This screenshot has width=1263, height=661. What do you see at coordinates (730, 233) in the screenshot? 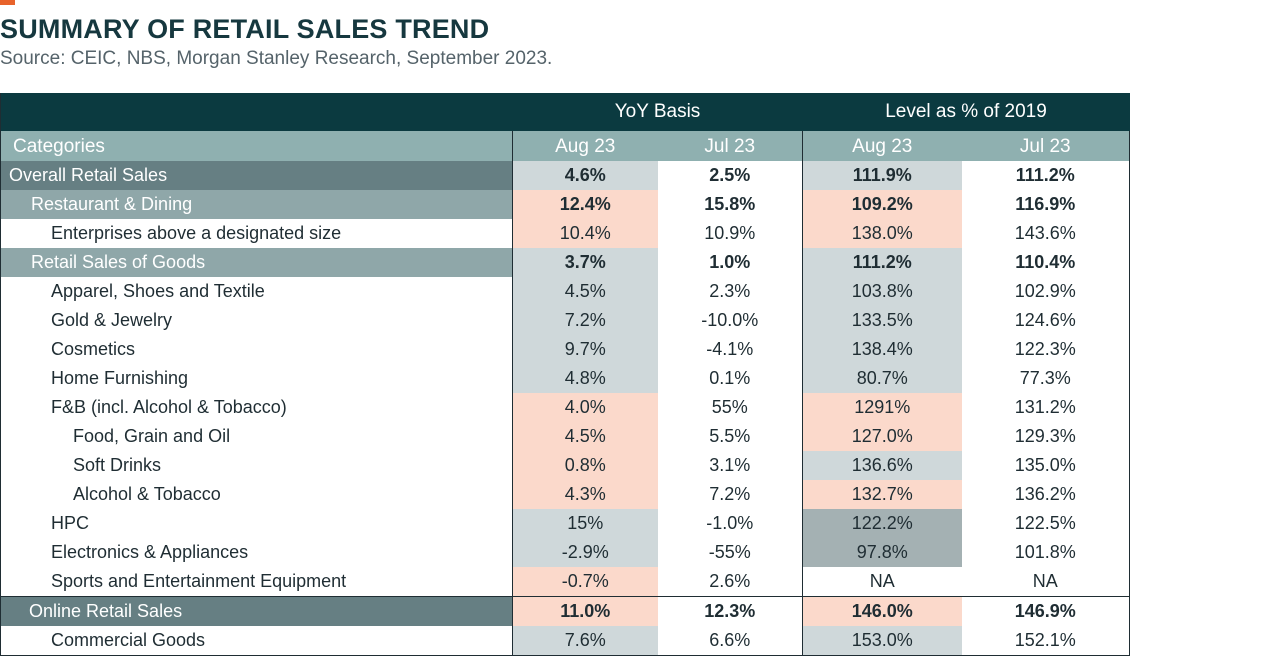
I see `cell-value: 10.9%` at bounding box center [730, 233].